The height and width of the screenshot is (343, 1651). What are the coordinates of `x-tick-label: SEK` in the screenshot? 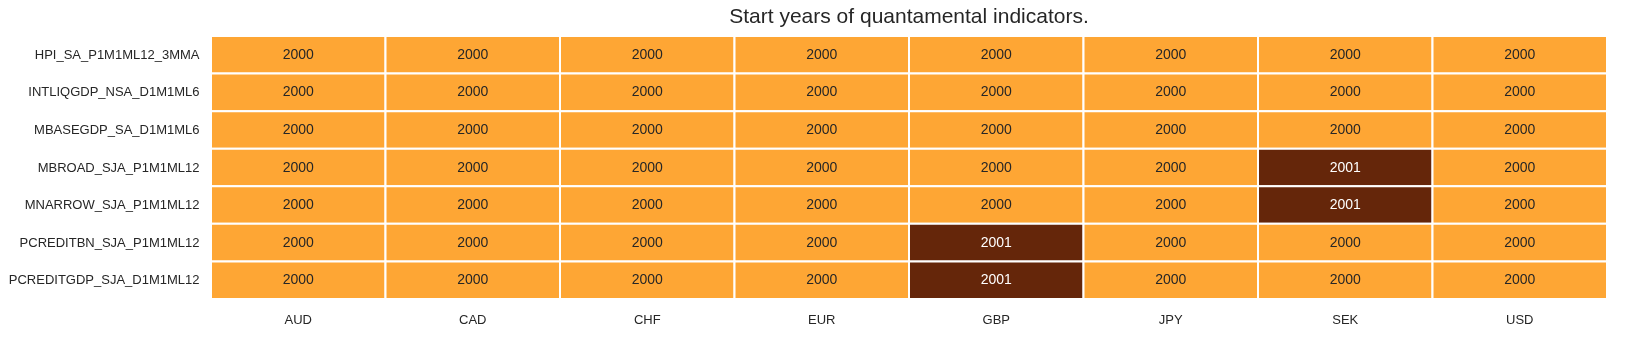 It's located at (1345, 319).